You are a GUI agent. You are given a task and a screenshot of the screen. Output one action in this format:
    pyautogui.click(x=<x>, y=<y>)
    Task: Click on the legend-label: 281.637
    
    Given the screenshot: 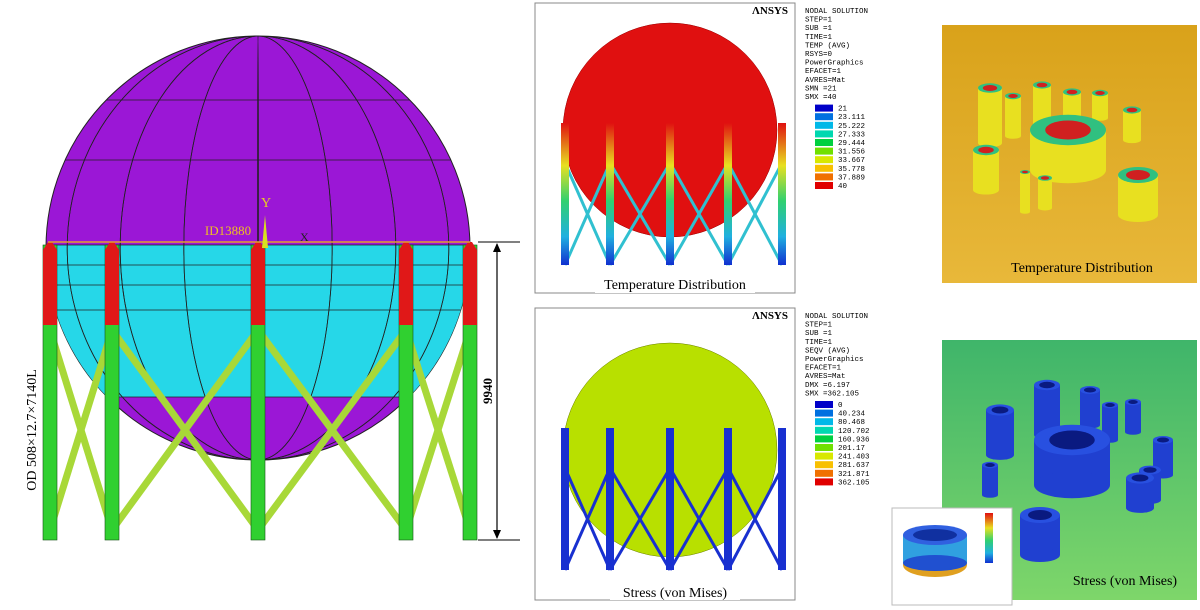 What is the action you would take?
    pyautogui.click(x=854, y=466)
    